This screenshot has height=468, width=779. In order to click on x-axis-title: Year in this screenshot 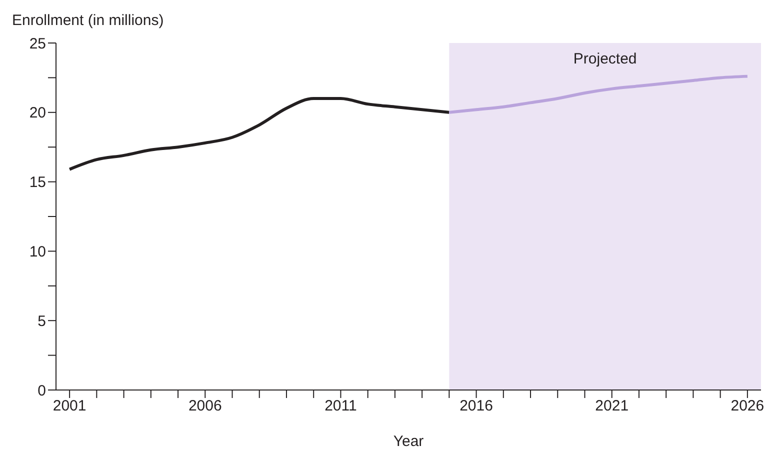, I will do `click(408, 441)`.